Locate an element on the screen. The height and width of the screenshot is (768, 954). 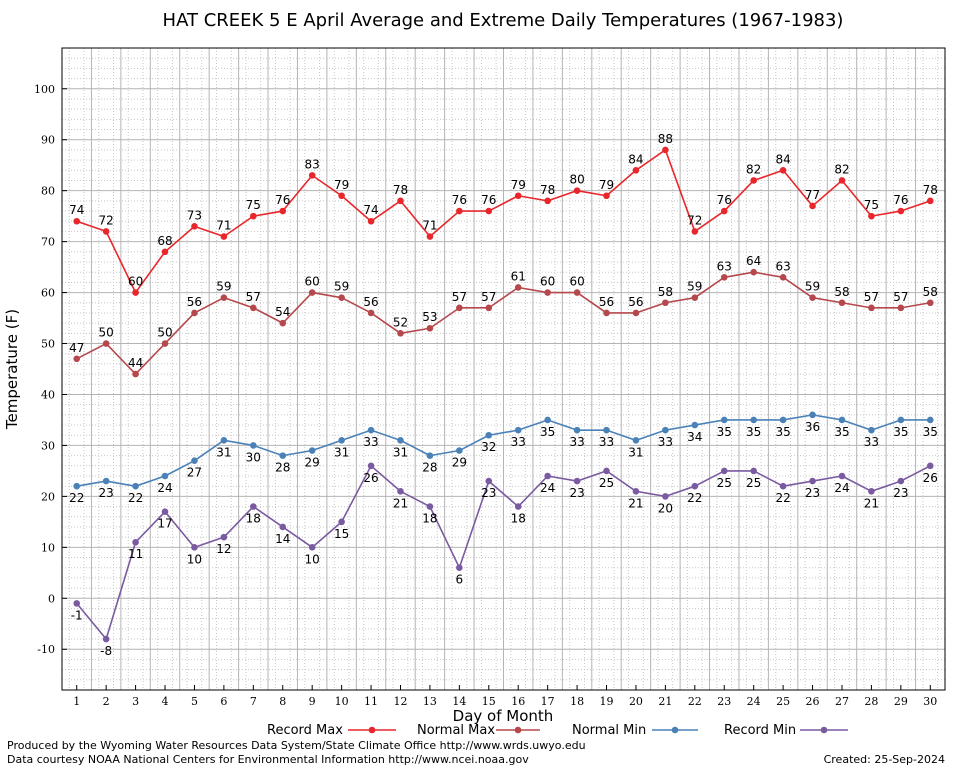
legend-marker-record-max is located at coordinates (372, 730).